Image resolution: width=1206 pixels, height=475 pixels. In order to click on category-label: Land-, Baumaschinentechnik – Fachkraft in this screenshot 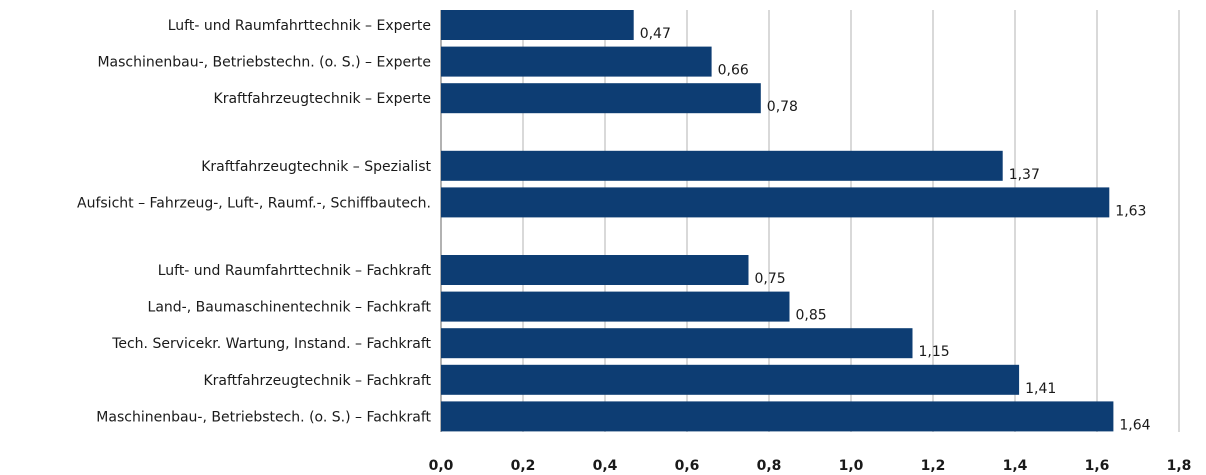, I will do `click(290, 308)`.